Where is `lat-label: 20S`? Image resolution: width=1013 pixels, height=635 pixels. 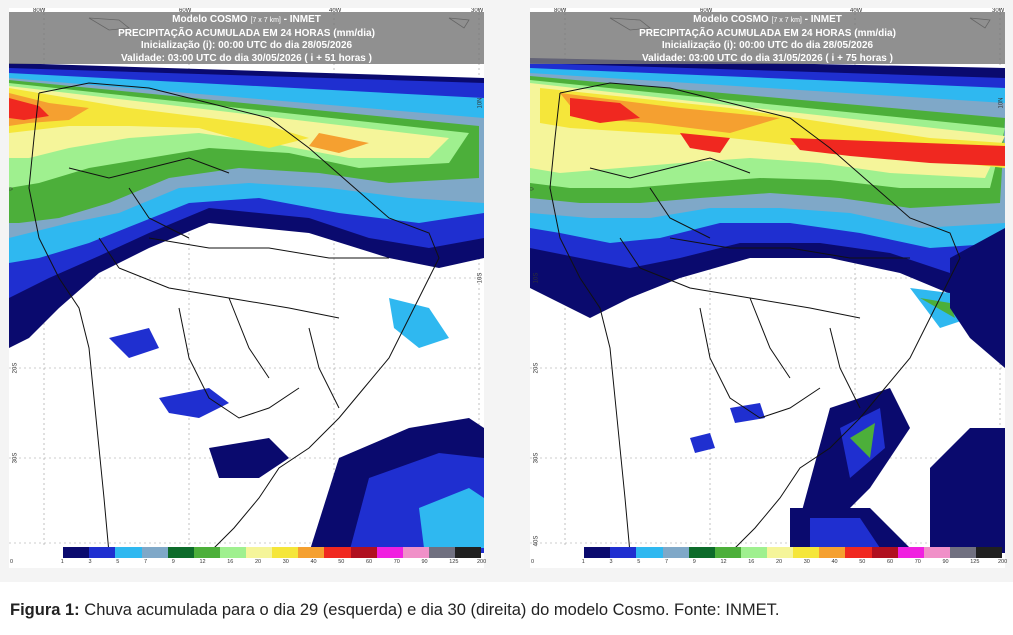
lat-label: 20S is located at coordinates (536, 368).